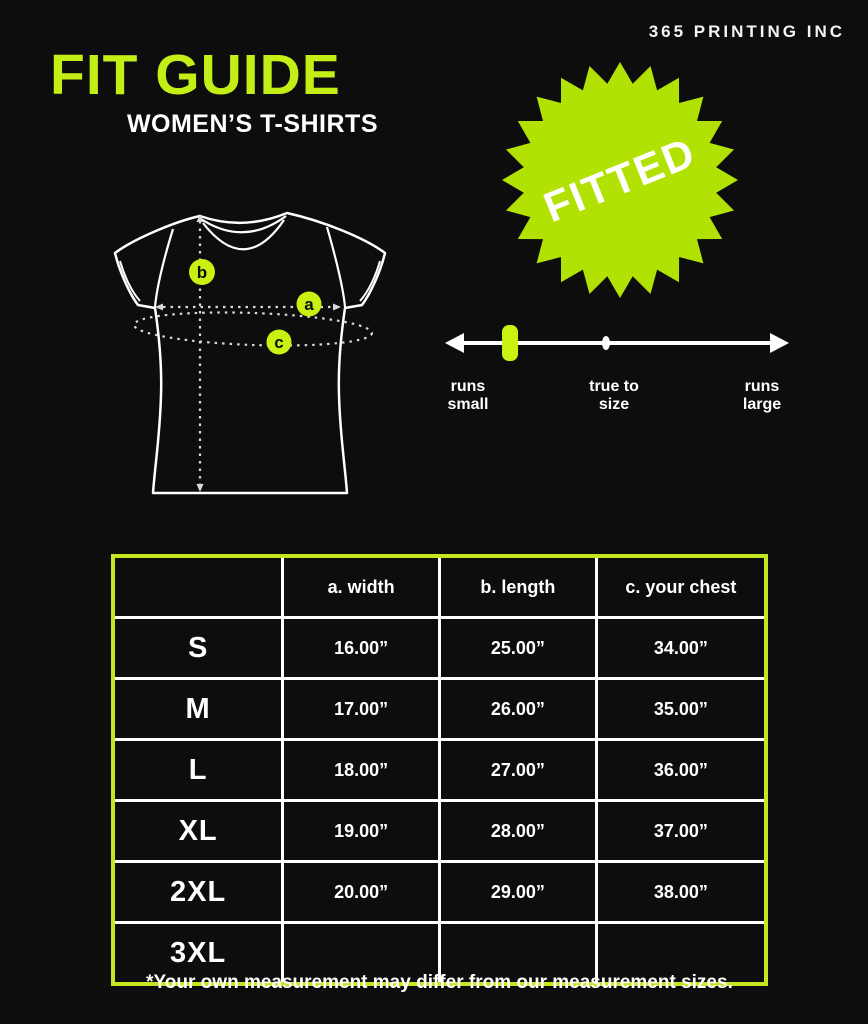 The height and width of the screenshot is (1024, 868). Describe the element at coordinates (454, 343) in the screenshot. I see `scale-arrow-left` at that location.